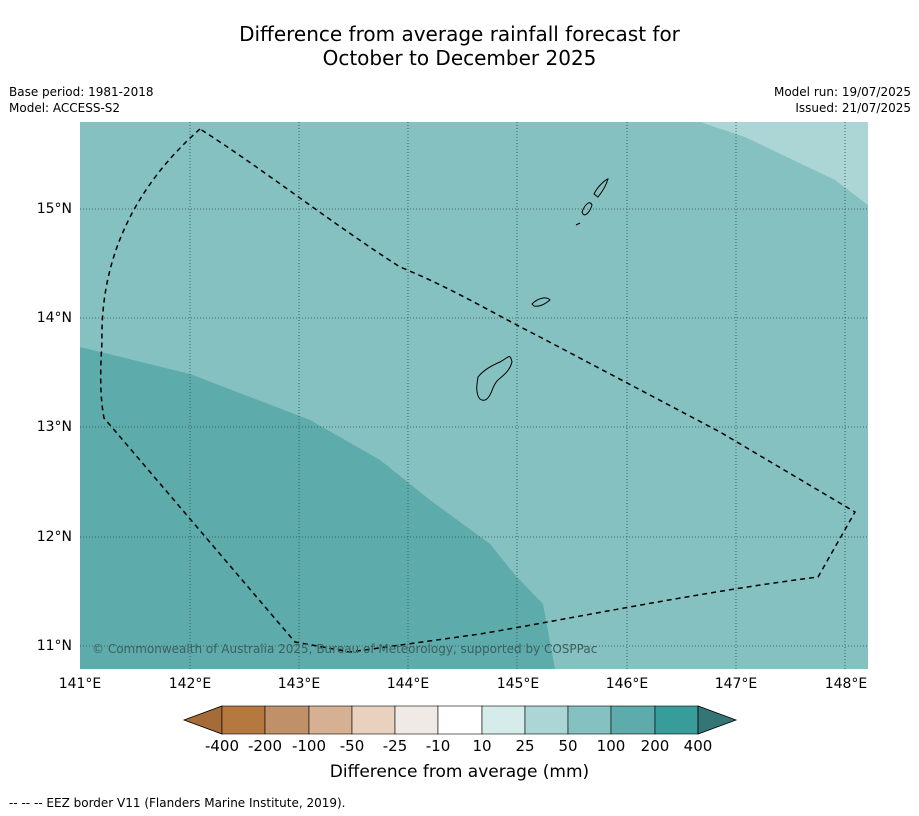  Describe the element at coordinates (568, 746) in the screenshot. I see `colorbar-label: 50` at that location.